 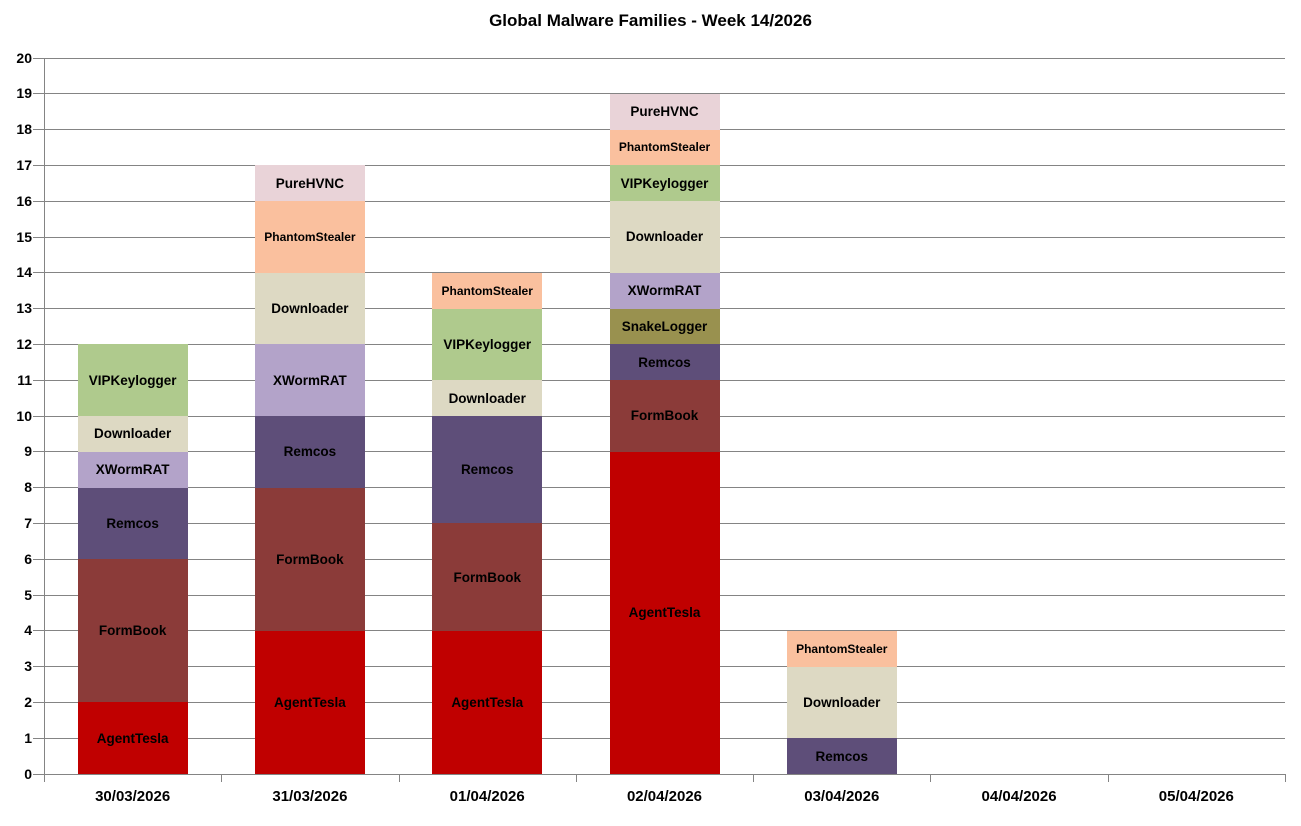 What do you see at coordinates (664, 774) in the screenshot?
I see `x-axis-line` at bounding box center [664, 774].